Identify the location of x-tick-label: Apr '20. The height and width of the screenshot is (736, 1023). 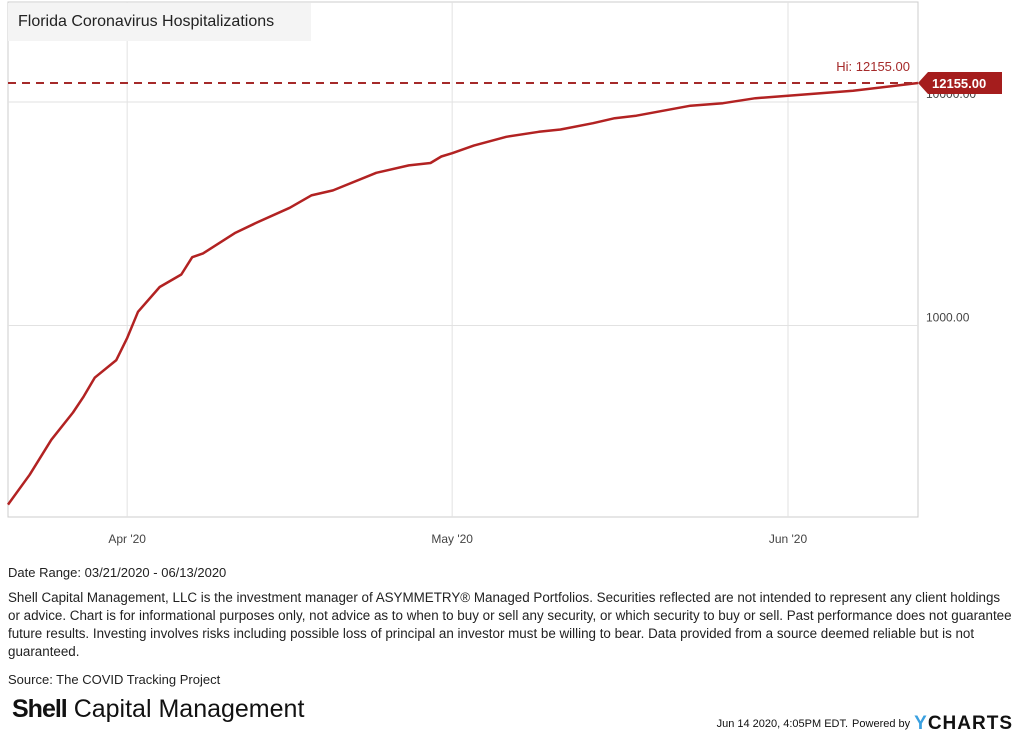
(127, 539).